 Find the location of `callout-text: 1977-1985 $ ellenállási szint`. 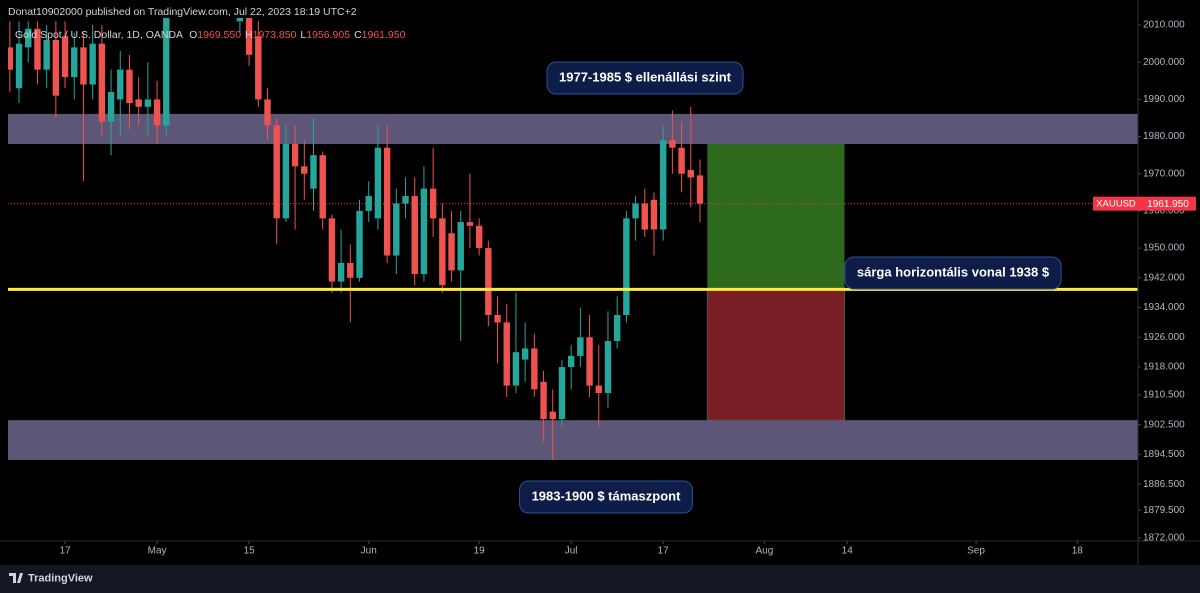

callout-text: 1977-1985 $ ellenállási szint is located at coordinates (645, 76).